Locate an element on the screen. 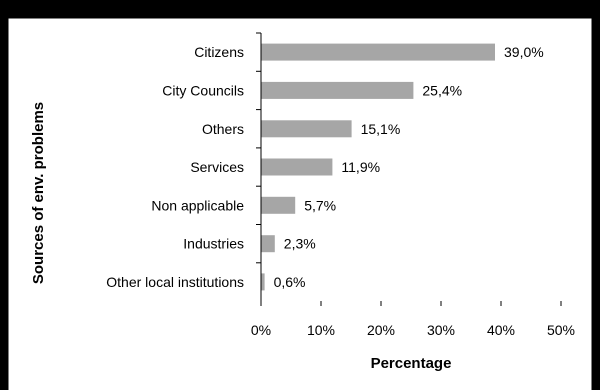 The image size is (600, 390). data-label: 39,0% is located at coordinates (524, 52).